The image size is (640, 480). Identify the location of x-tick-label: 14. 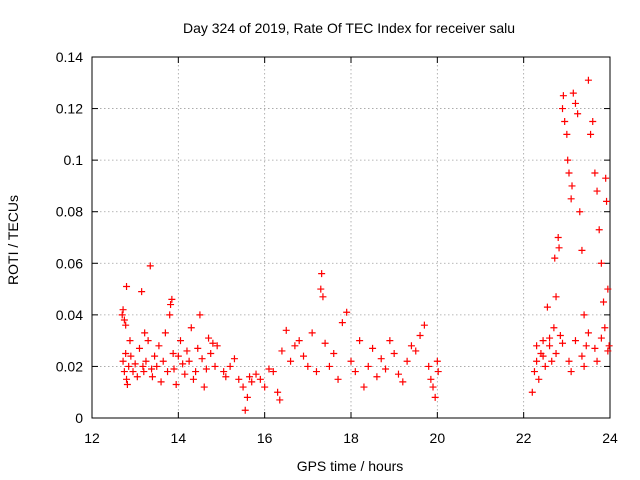
(179, 438).